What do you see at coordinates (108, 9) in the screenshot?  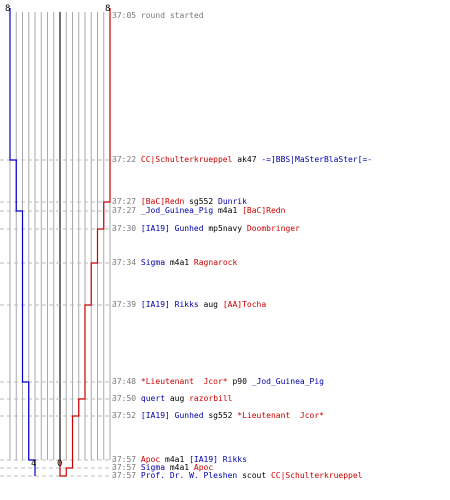 I see `red-start-count: 8` at bounding box center [108, 9].